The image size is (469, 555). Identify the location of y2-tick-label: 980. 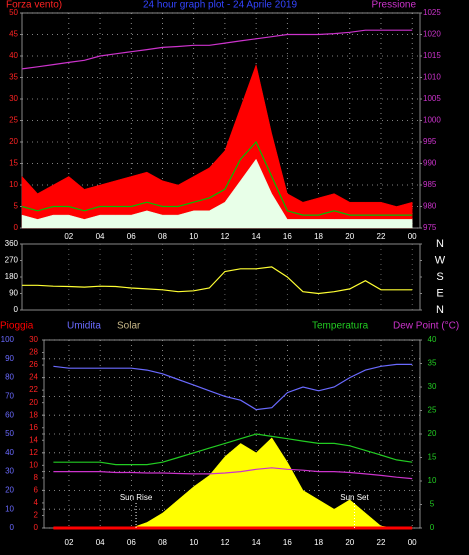
(430, 206).